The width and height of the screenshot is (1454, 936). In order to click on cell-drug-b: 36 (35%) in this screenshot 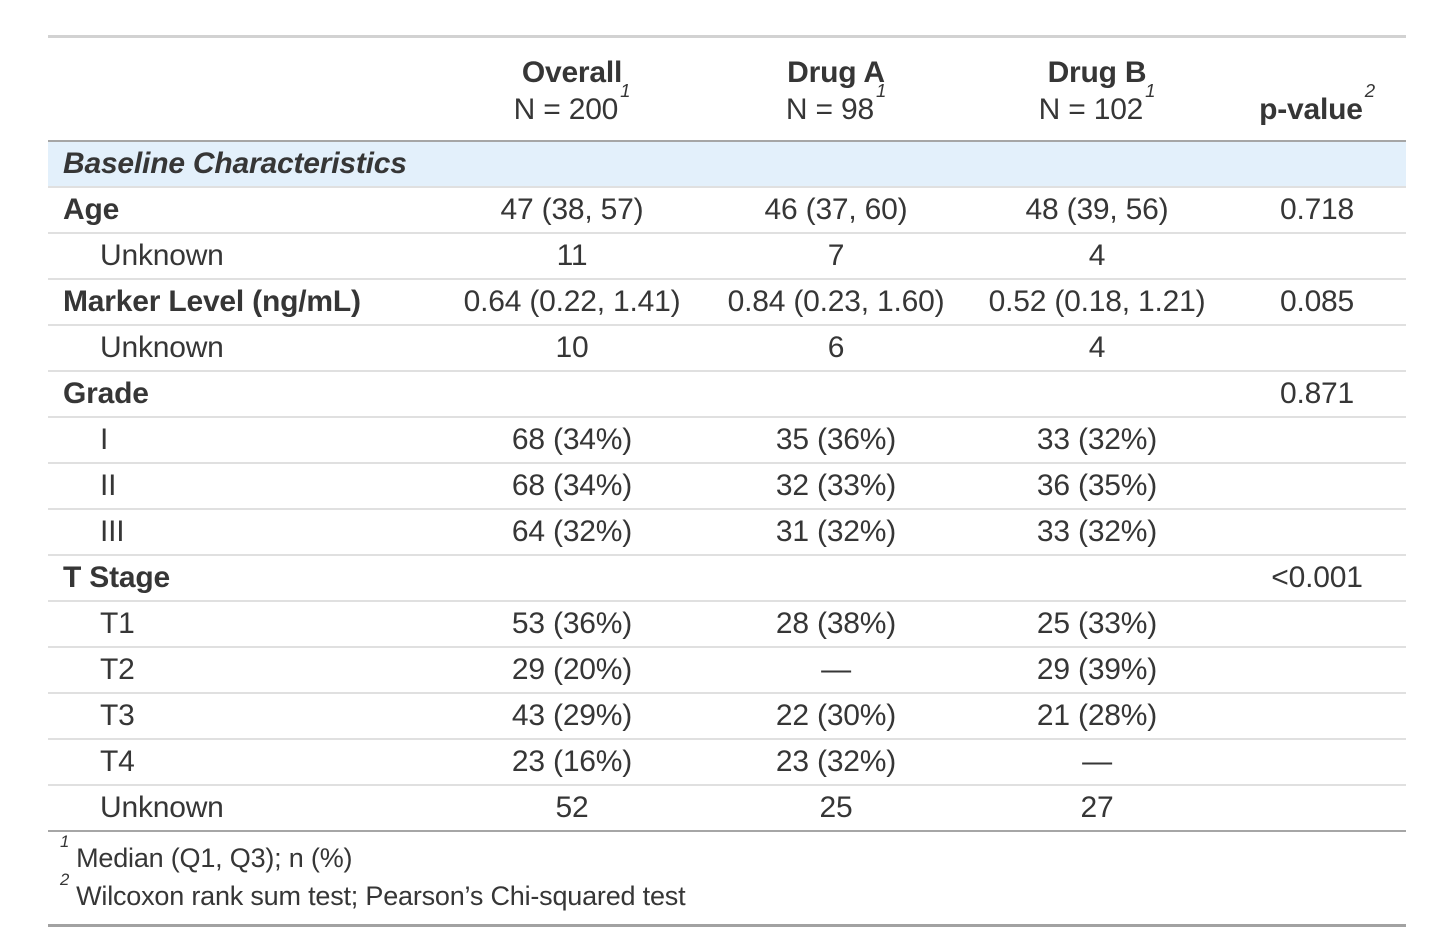, I will do `click(1097, 485)`.